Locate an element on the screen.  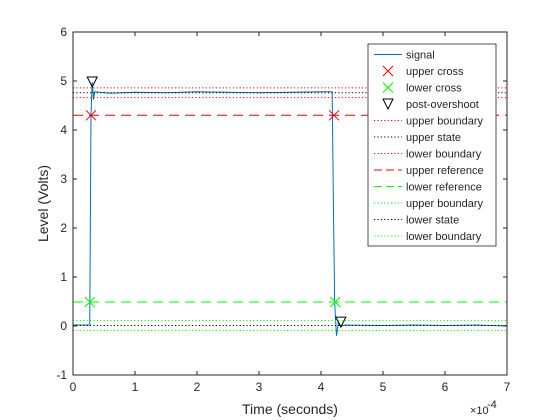
x-tick-label-2: 2 is located at coordinates (197, 387).